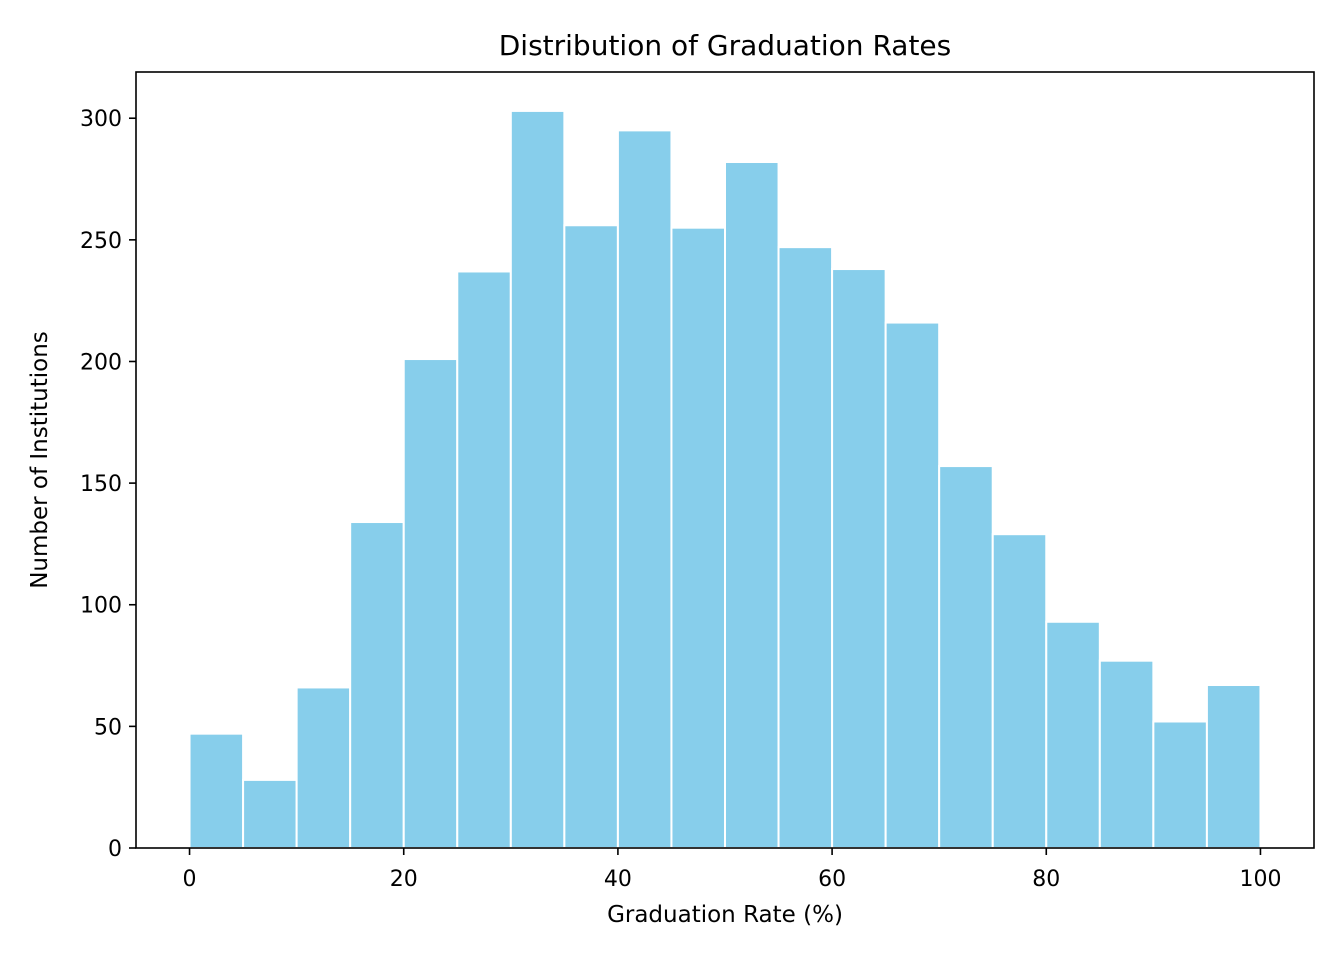 Image resolution: width=1344 pixels, height=964 pixels. Describe the element at coordinates (190, 879) in the screenshot. I see `x-tick-label: 0` at that location.